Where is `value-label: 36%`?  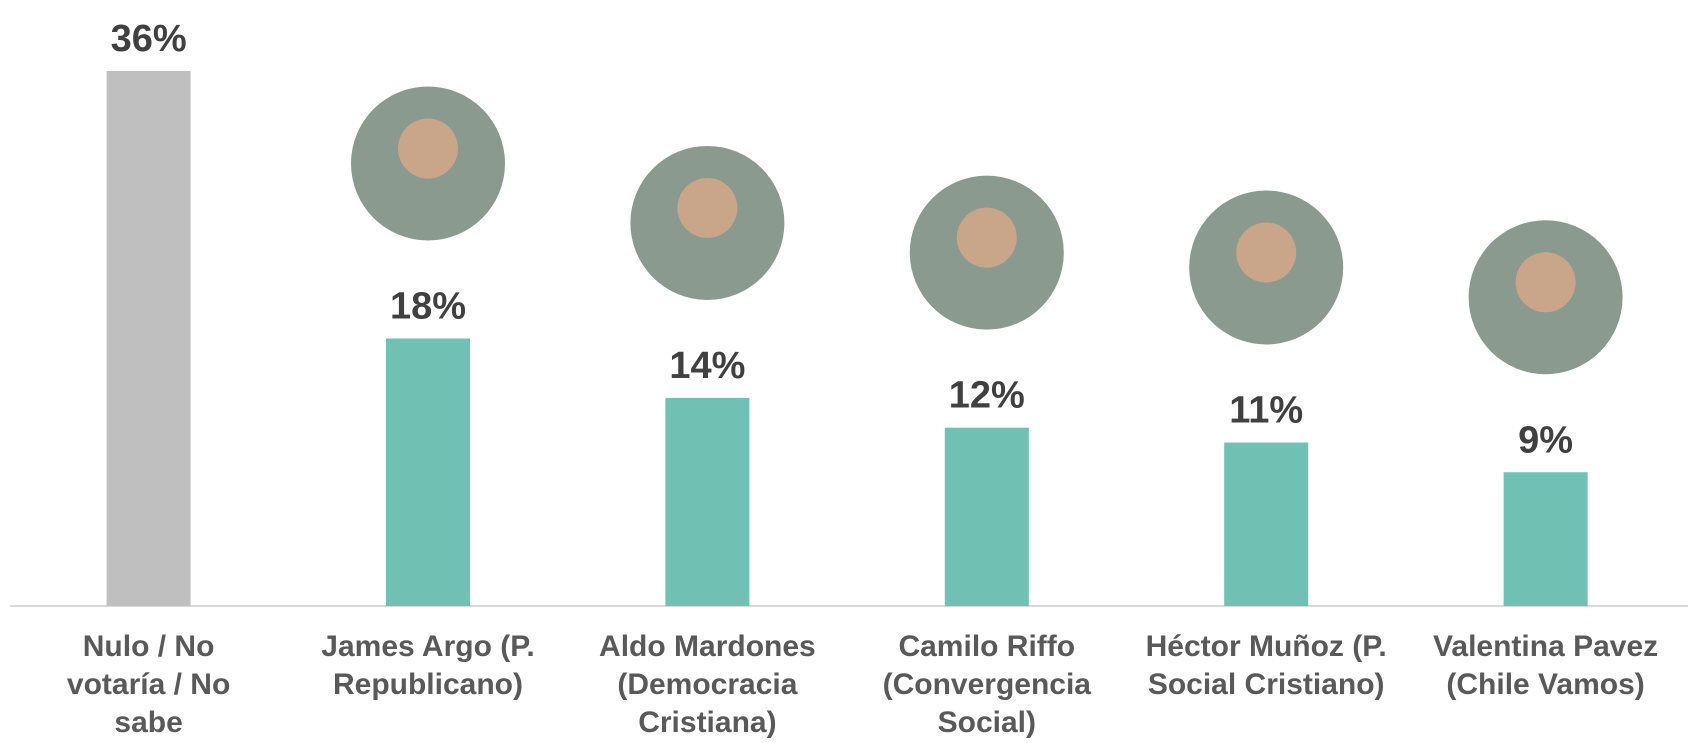
value-label: 36% is located at coordinates (149, 39).